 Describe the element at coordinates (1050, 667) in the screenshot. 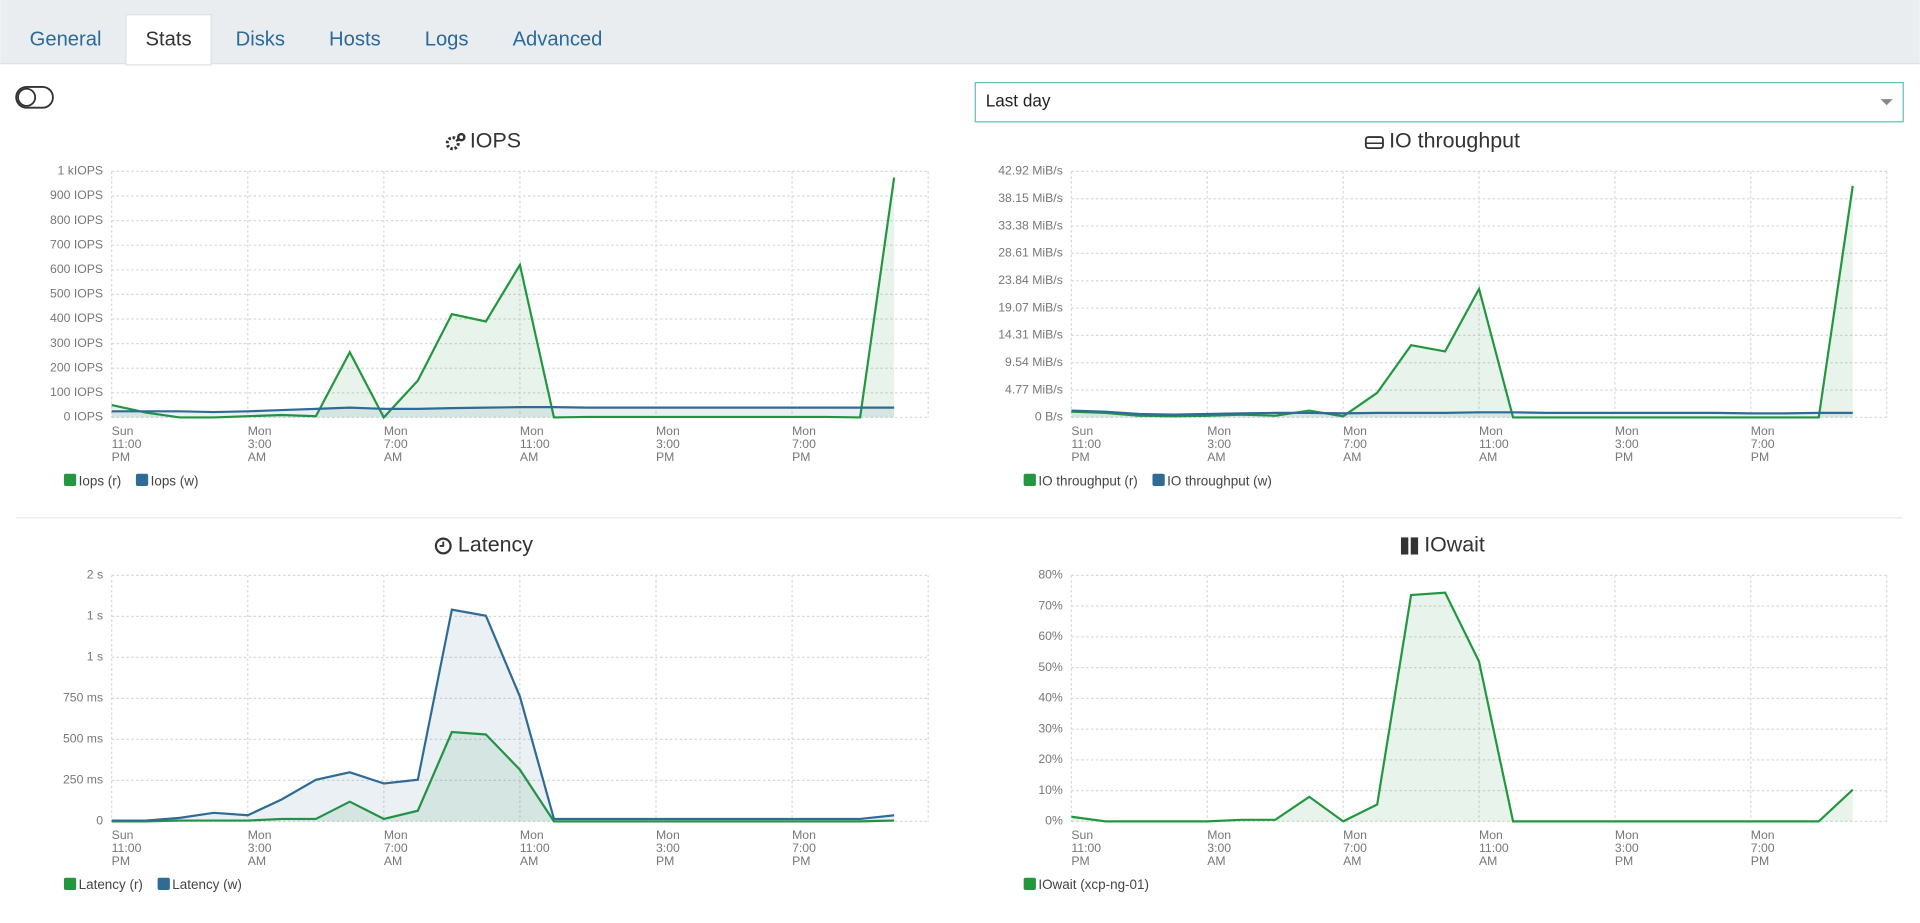

I see `y-tick-label: 50%` at that location.